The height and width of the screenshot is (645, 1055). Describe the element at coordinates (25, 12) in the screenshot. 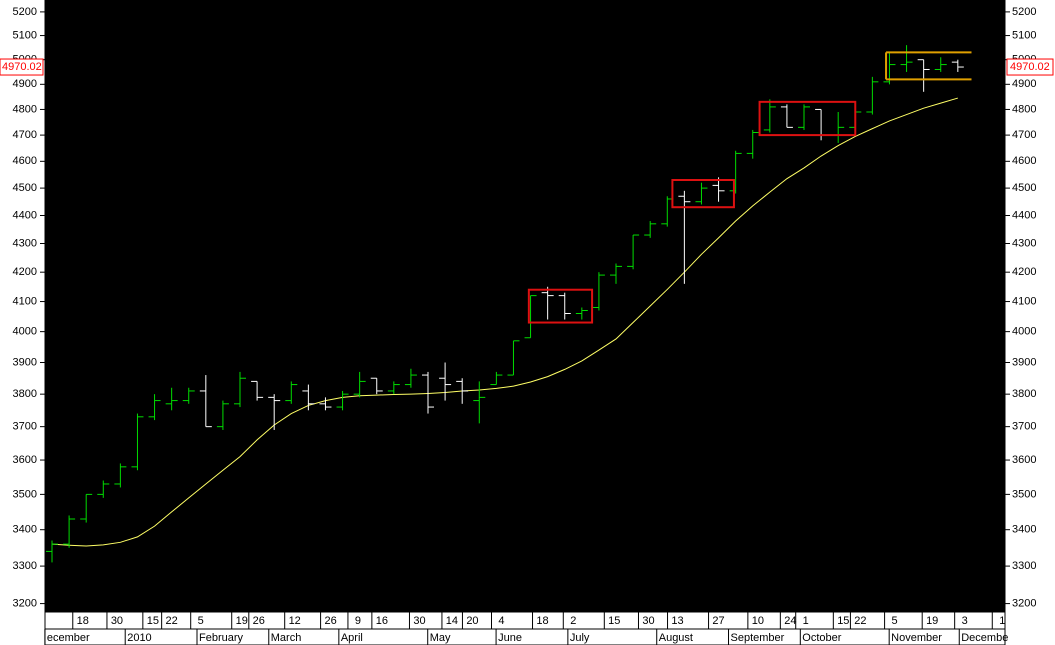

I see `y-tick-label-left: 5200` at that location.